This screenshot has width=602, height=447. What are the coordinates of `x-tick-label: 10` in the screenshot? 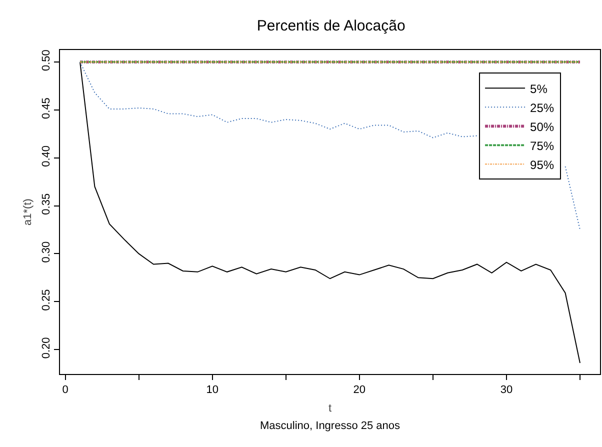 It's located at (212, 390).